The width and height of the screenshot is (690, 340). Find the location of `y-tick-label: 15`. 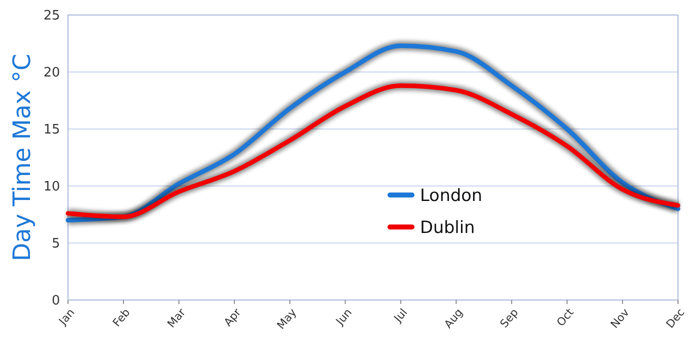

y-tick-label: 15 is located at coordinates (51, 130).